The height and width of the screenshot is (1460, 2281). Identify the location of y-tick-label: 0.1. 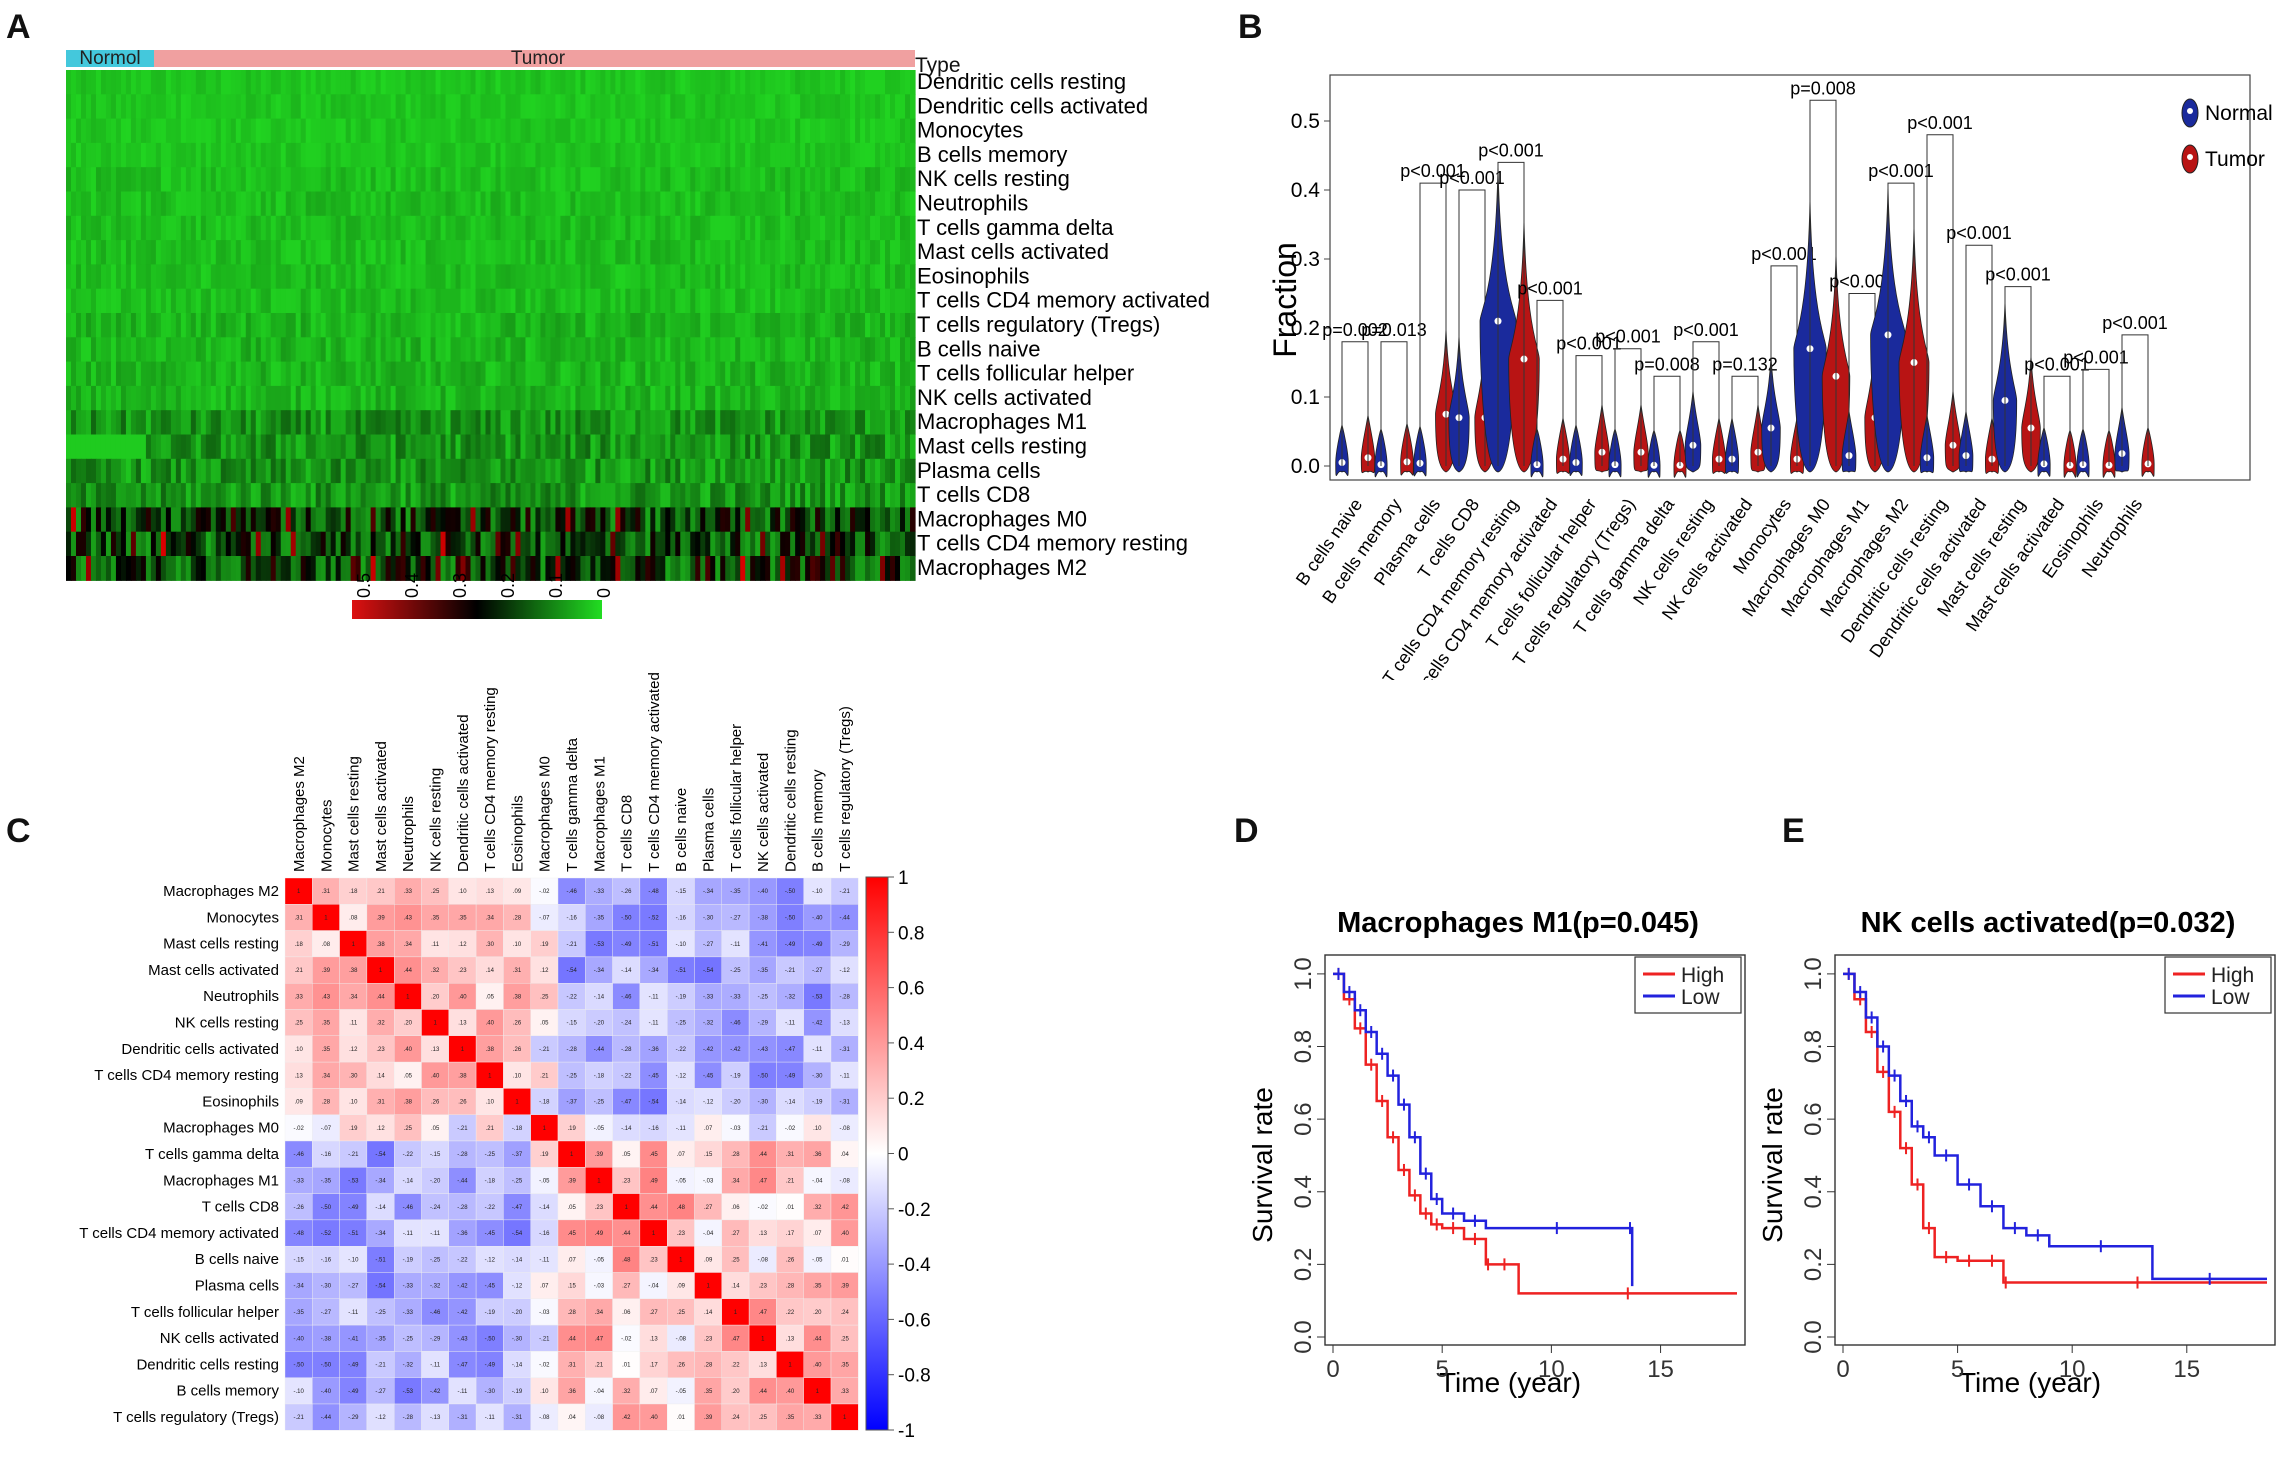
(1305, 397).